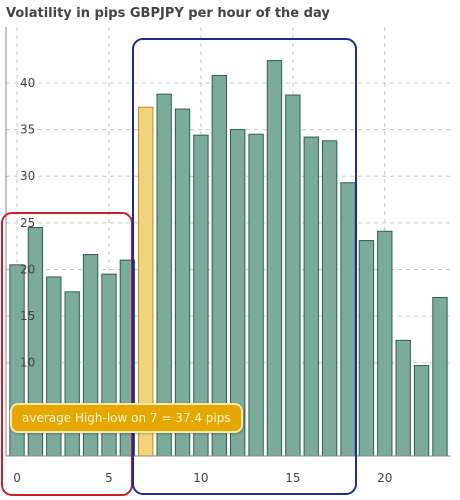  I want to click on y-tick-label: 20, so click(27, 269).